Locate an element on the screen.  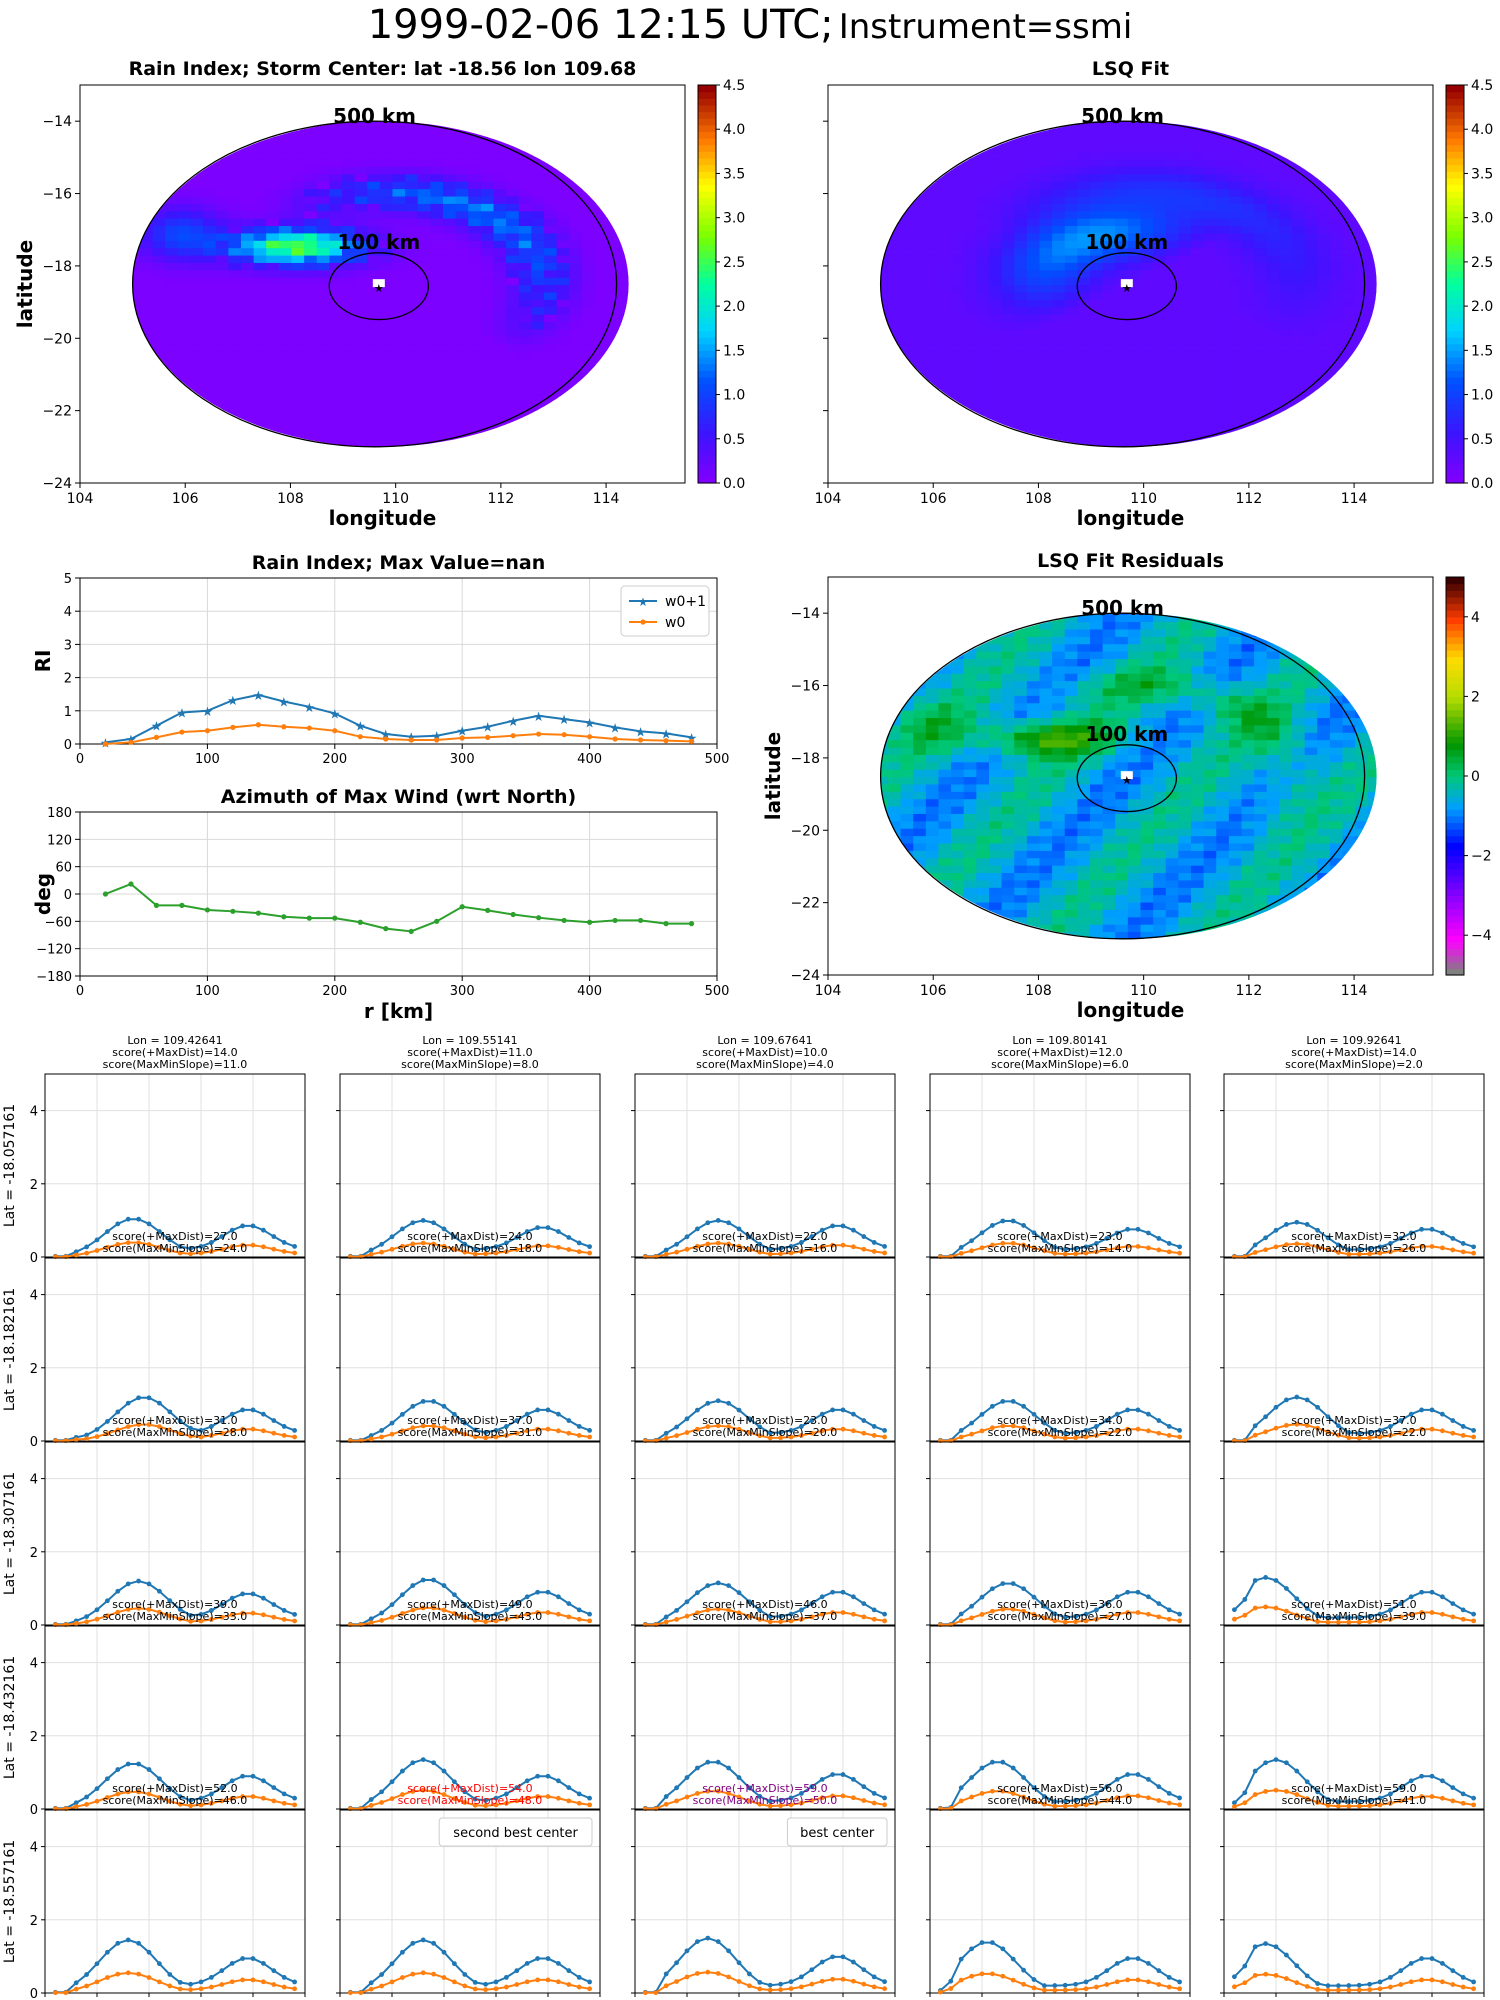
map-cells is located at coordinates (1128, 284).